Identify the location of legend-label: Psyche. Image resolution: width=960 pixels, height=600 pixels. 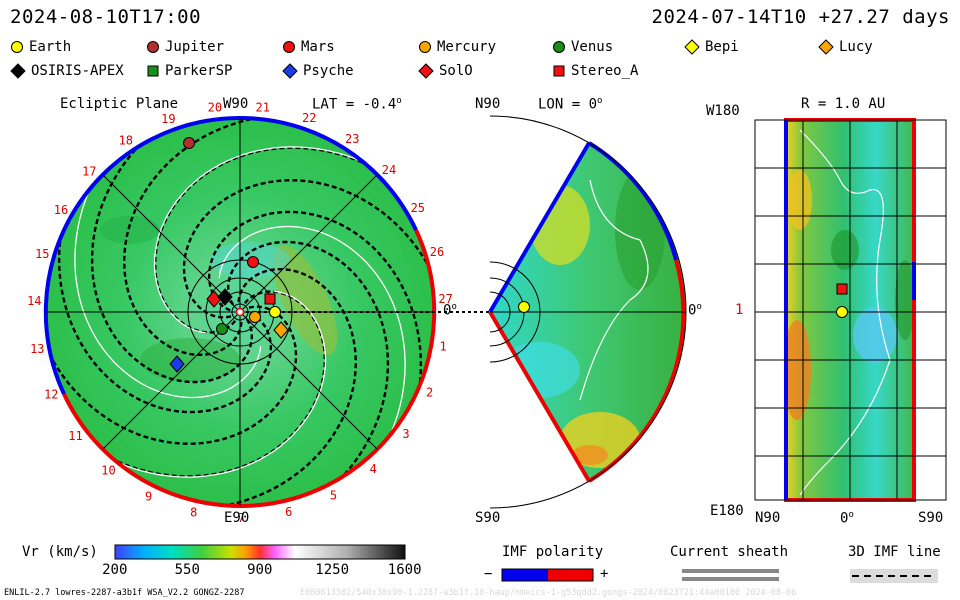
(328, 71).